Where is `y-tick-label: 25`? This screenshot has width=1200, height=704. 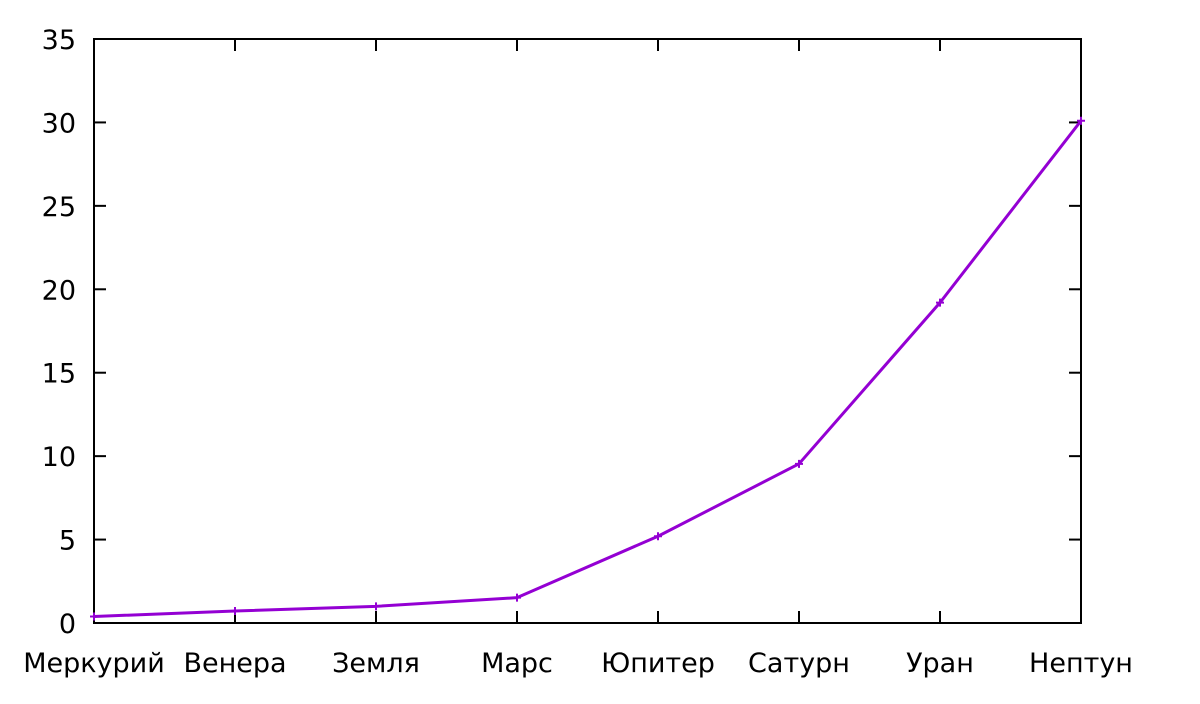
y-tick-label: 25 is located at coordinates (59, 207).